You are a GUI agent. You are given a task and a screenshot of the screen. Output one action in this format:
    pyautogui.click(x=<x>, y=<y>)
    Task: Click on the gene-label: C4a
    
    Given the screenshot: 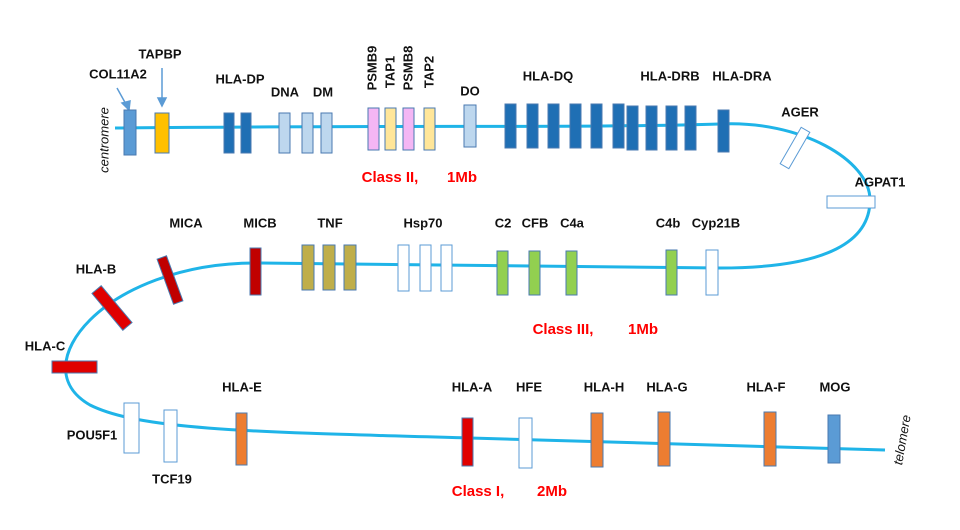 What is the action you would take?
    pyautogui.click(x=572, y=222)
    